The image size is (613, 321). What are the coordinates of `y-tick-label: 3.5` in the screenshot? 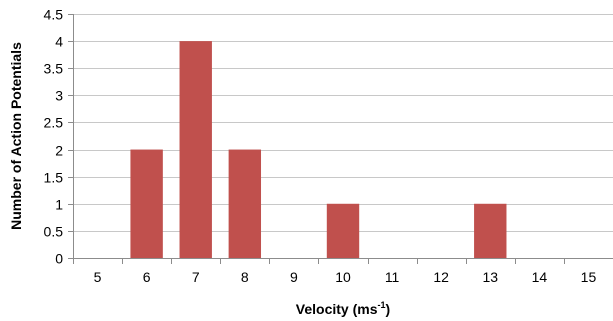 It's located at (54, 69).